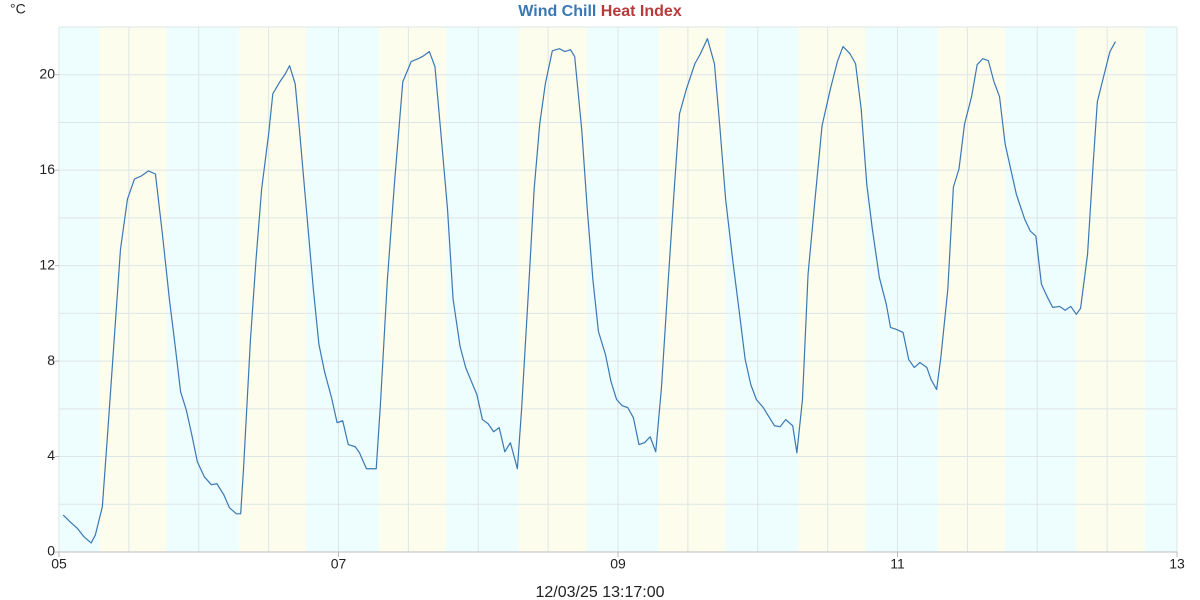  What do you see at coordinates (47, 264) in the screenshot?
I see `y-tick-label: 12` at bounding box center [47, 264].